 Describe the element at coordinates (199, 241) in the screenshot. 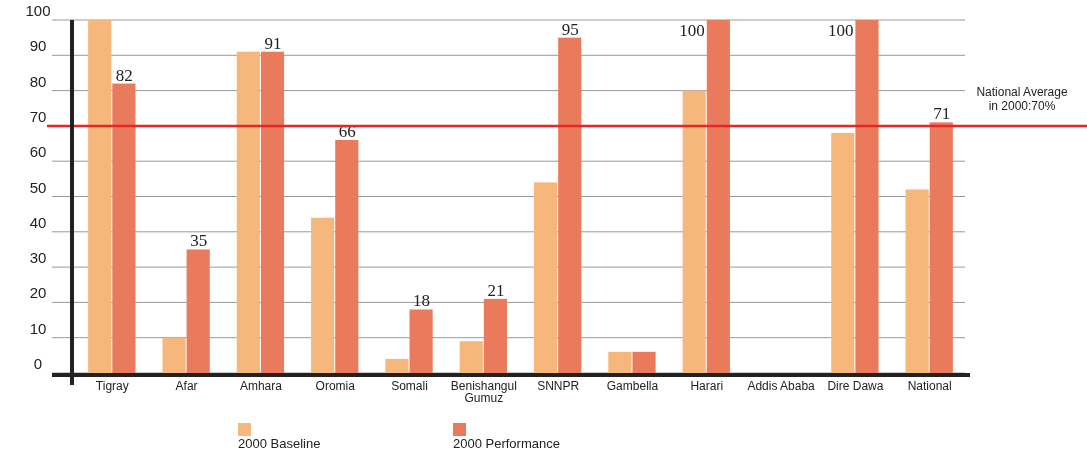

I see `data-label: 35` at that location.